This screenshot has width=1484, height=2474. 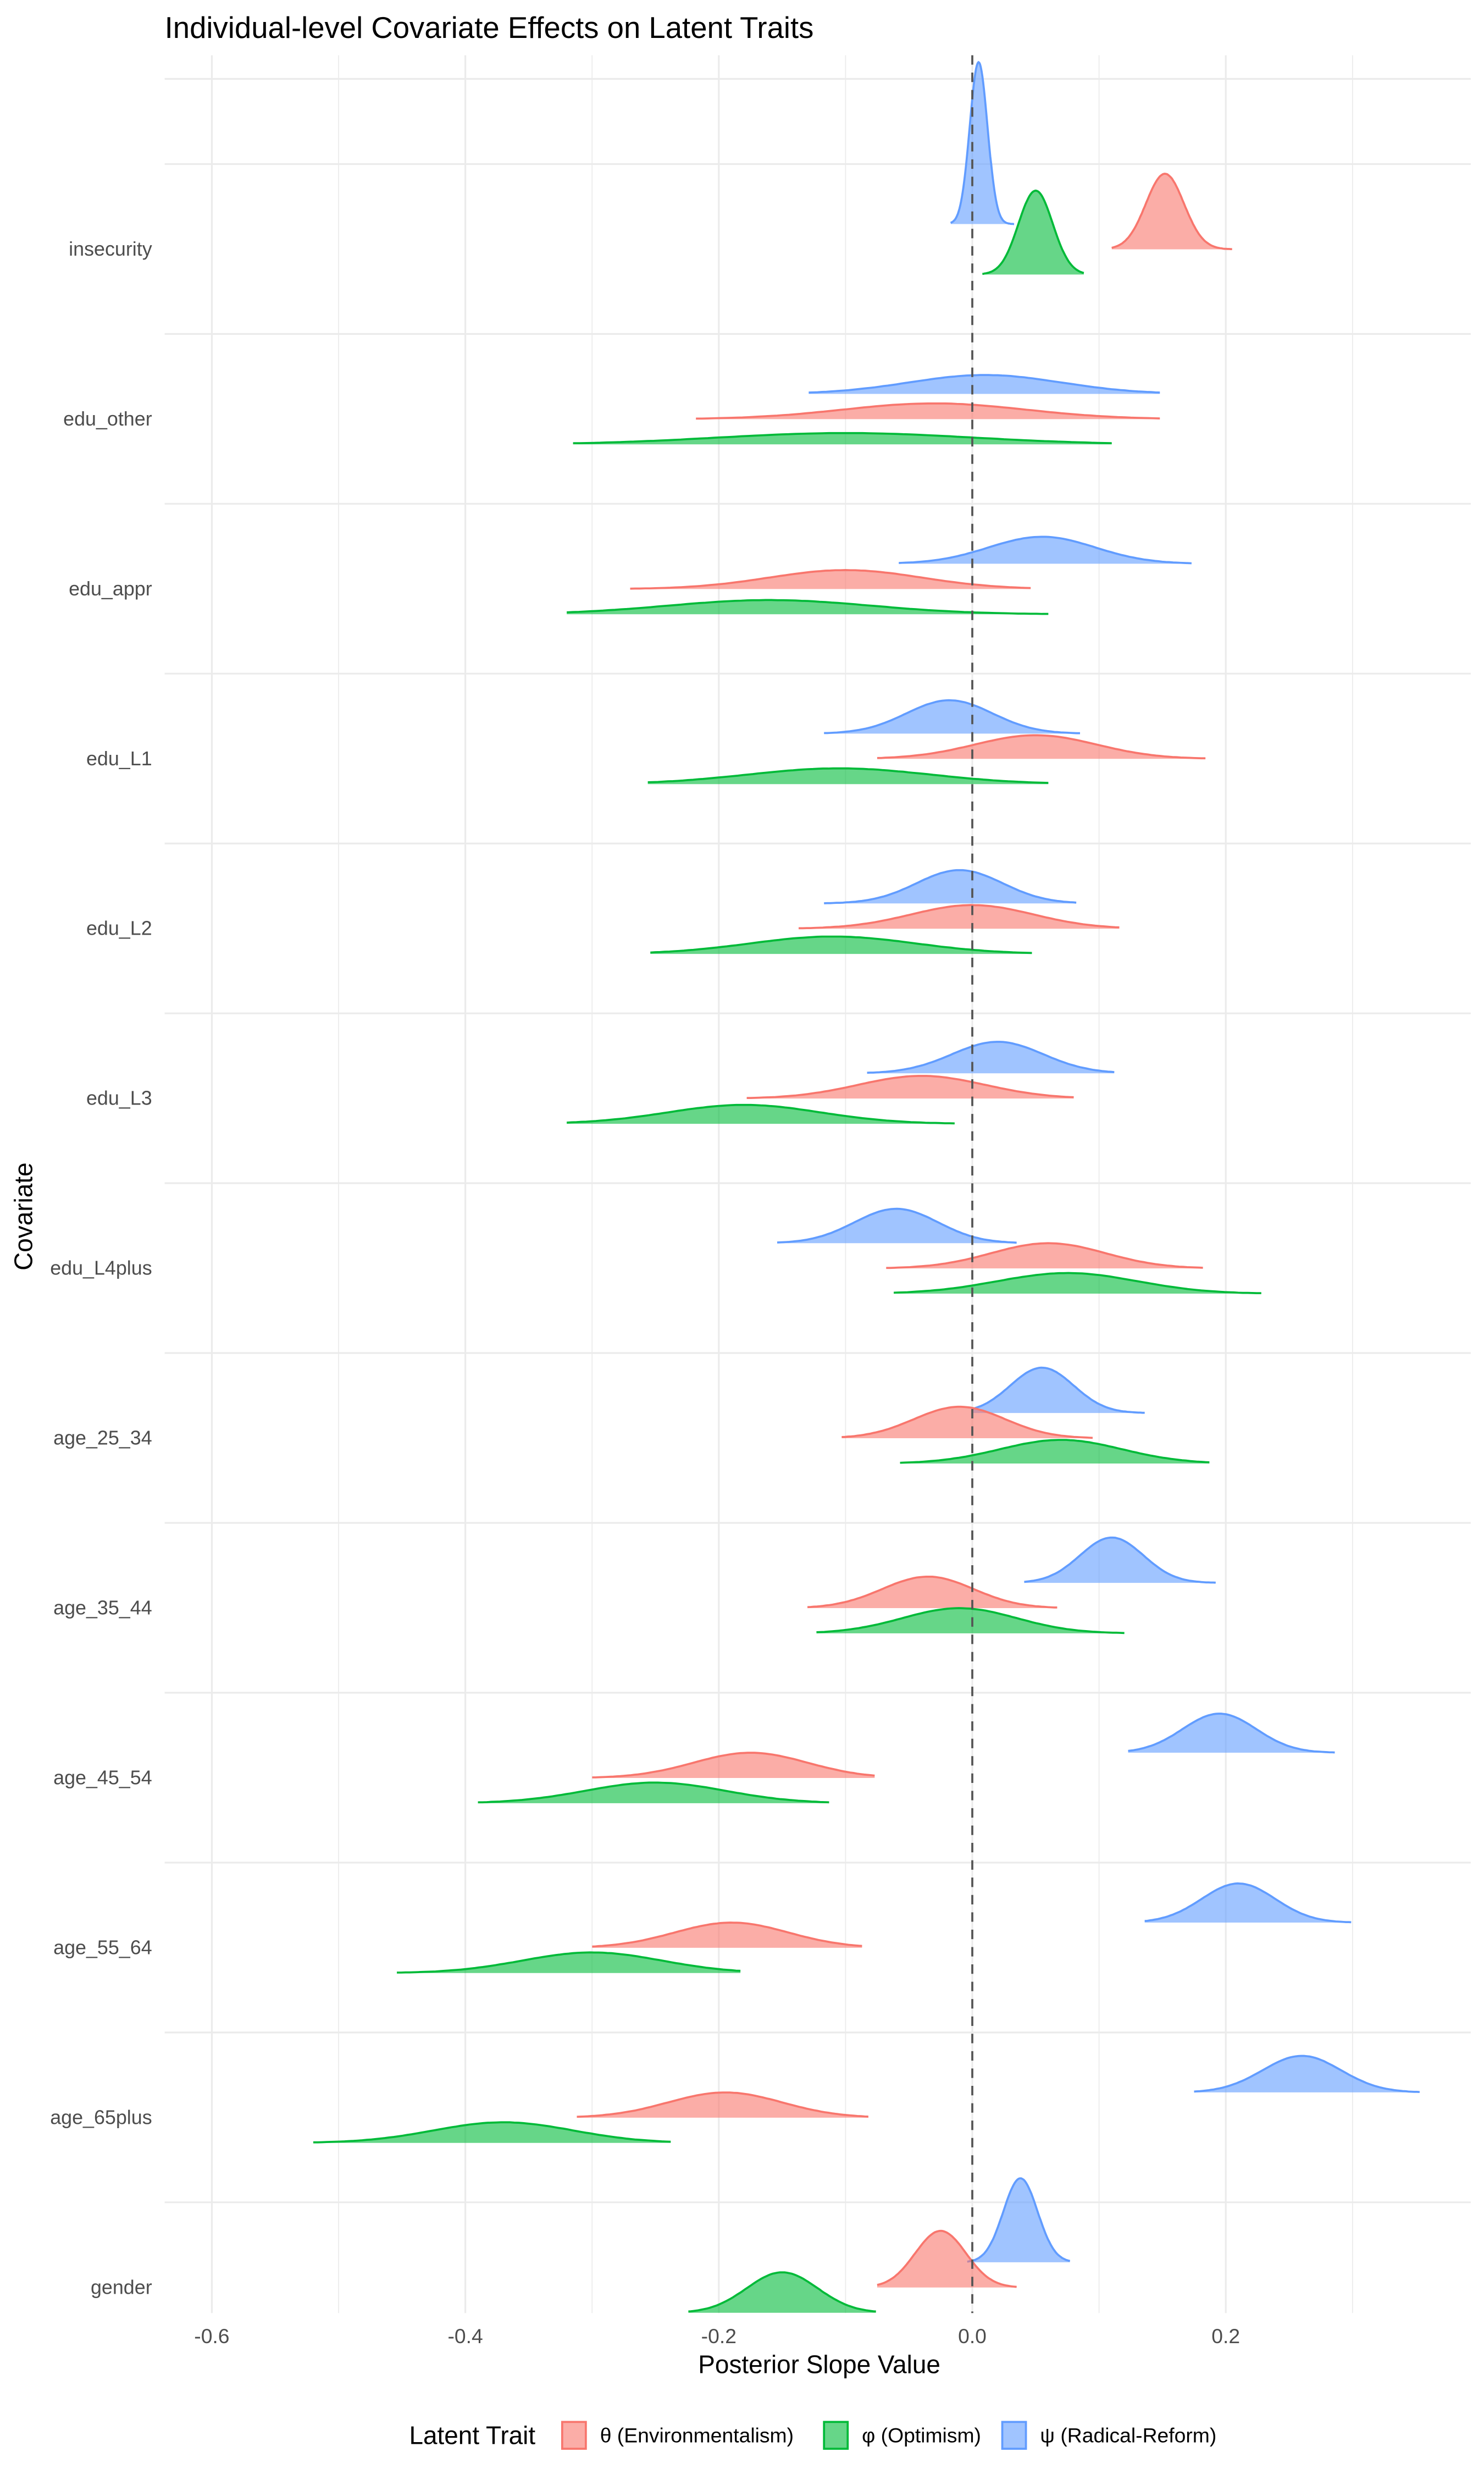 What do you see at coordinates (972, 2336) in the screenshot?
I see `x-tick-label: 0.0` at bounding box center [972, 2336].